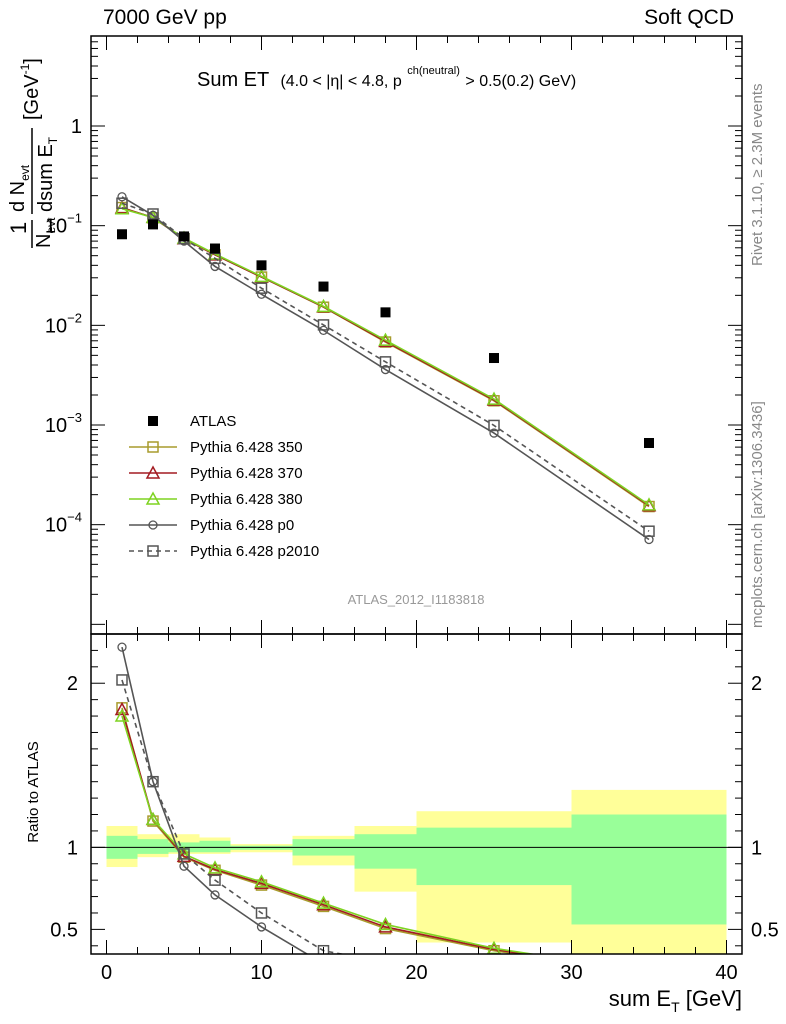  I want to click on ratio-uncertainty-bands, so click(416, 871).